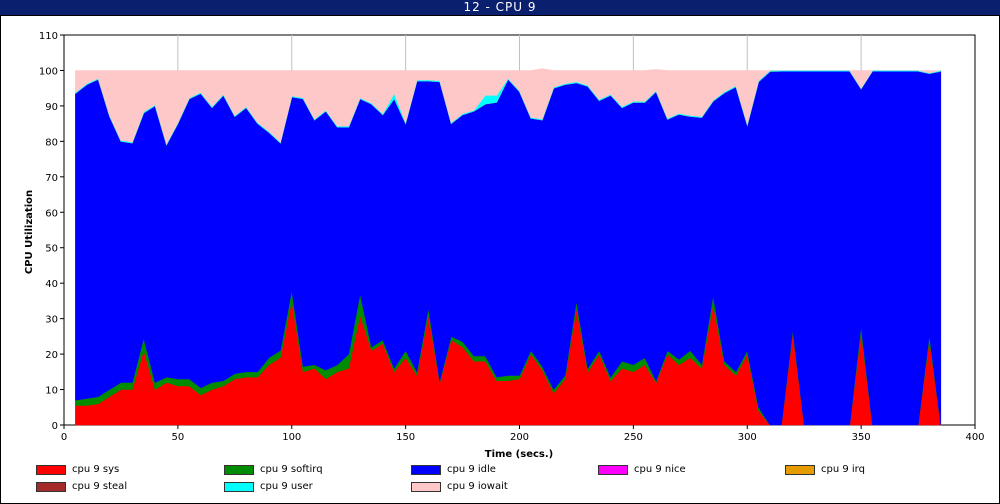  I want to click on y-axis-label: CPU Utilization, so click(29, 232).